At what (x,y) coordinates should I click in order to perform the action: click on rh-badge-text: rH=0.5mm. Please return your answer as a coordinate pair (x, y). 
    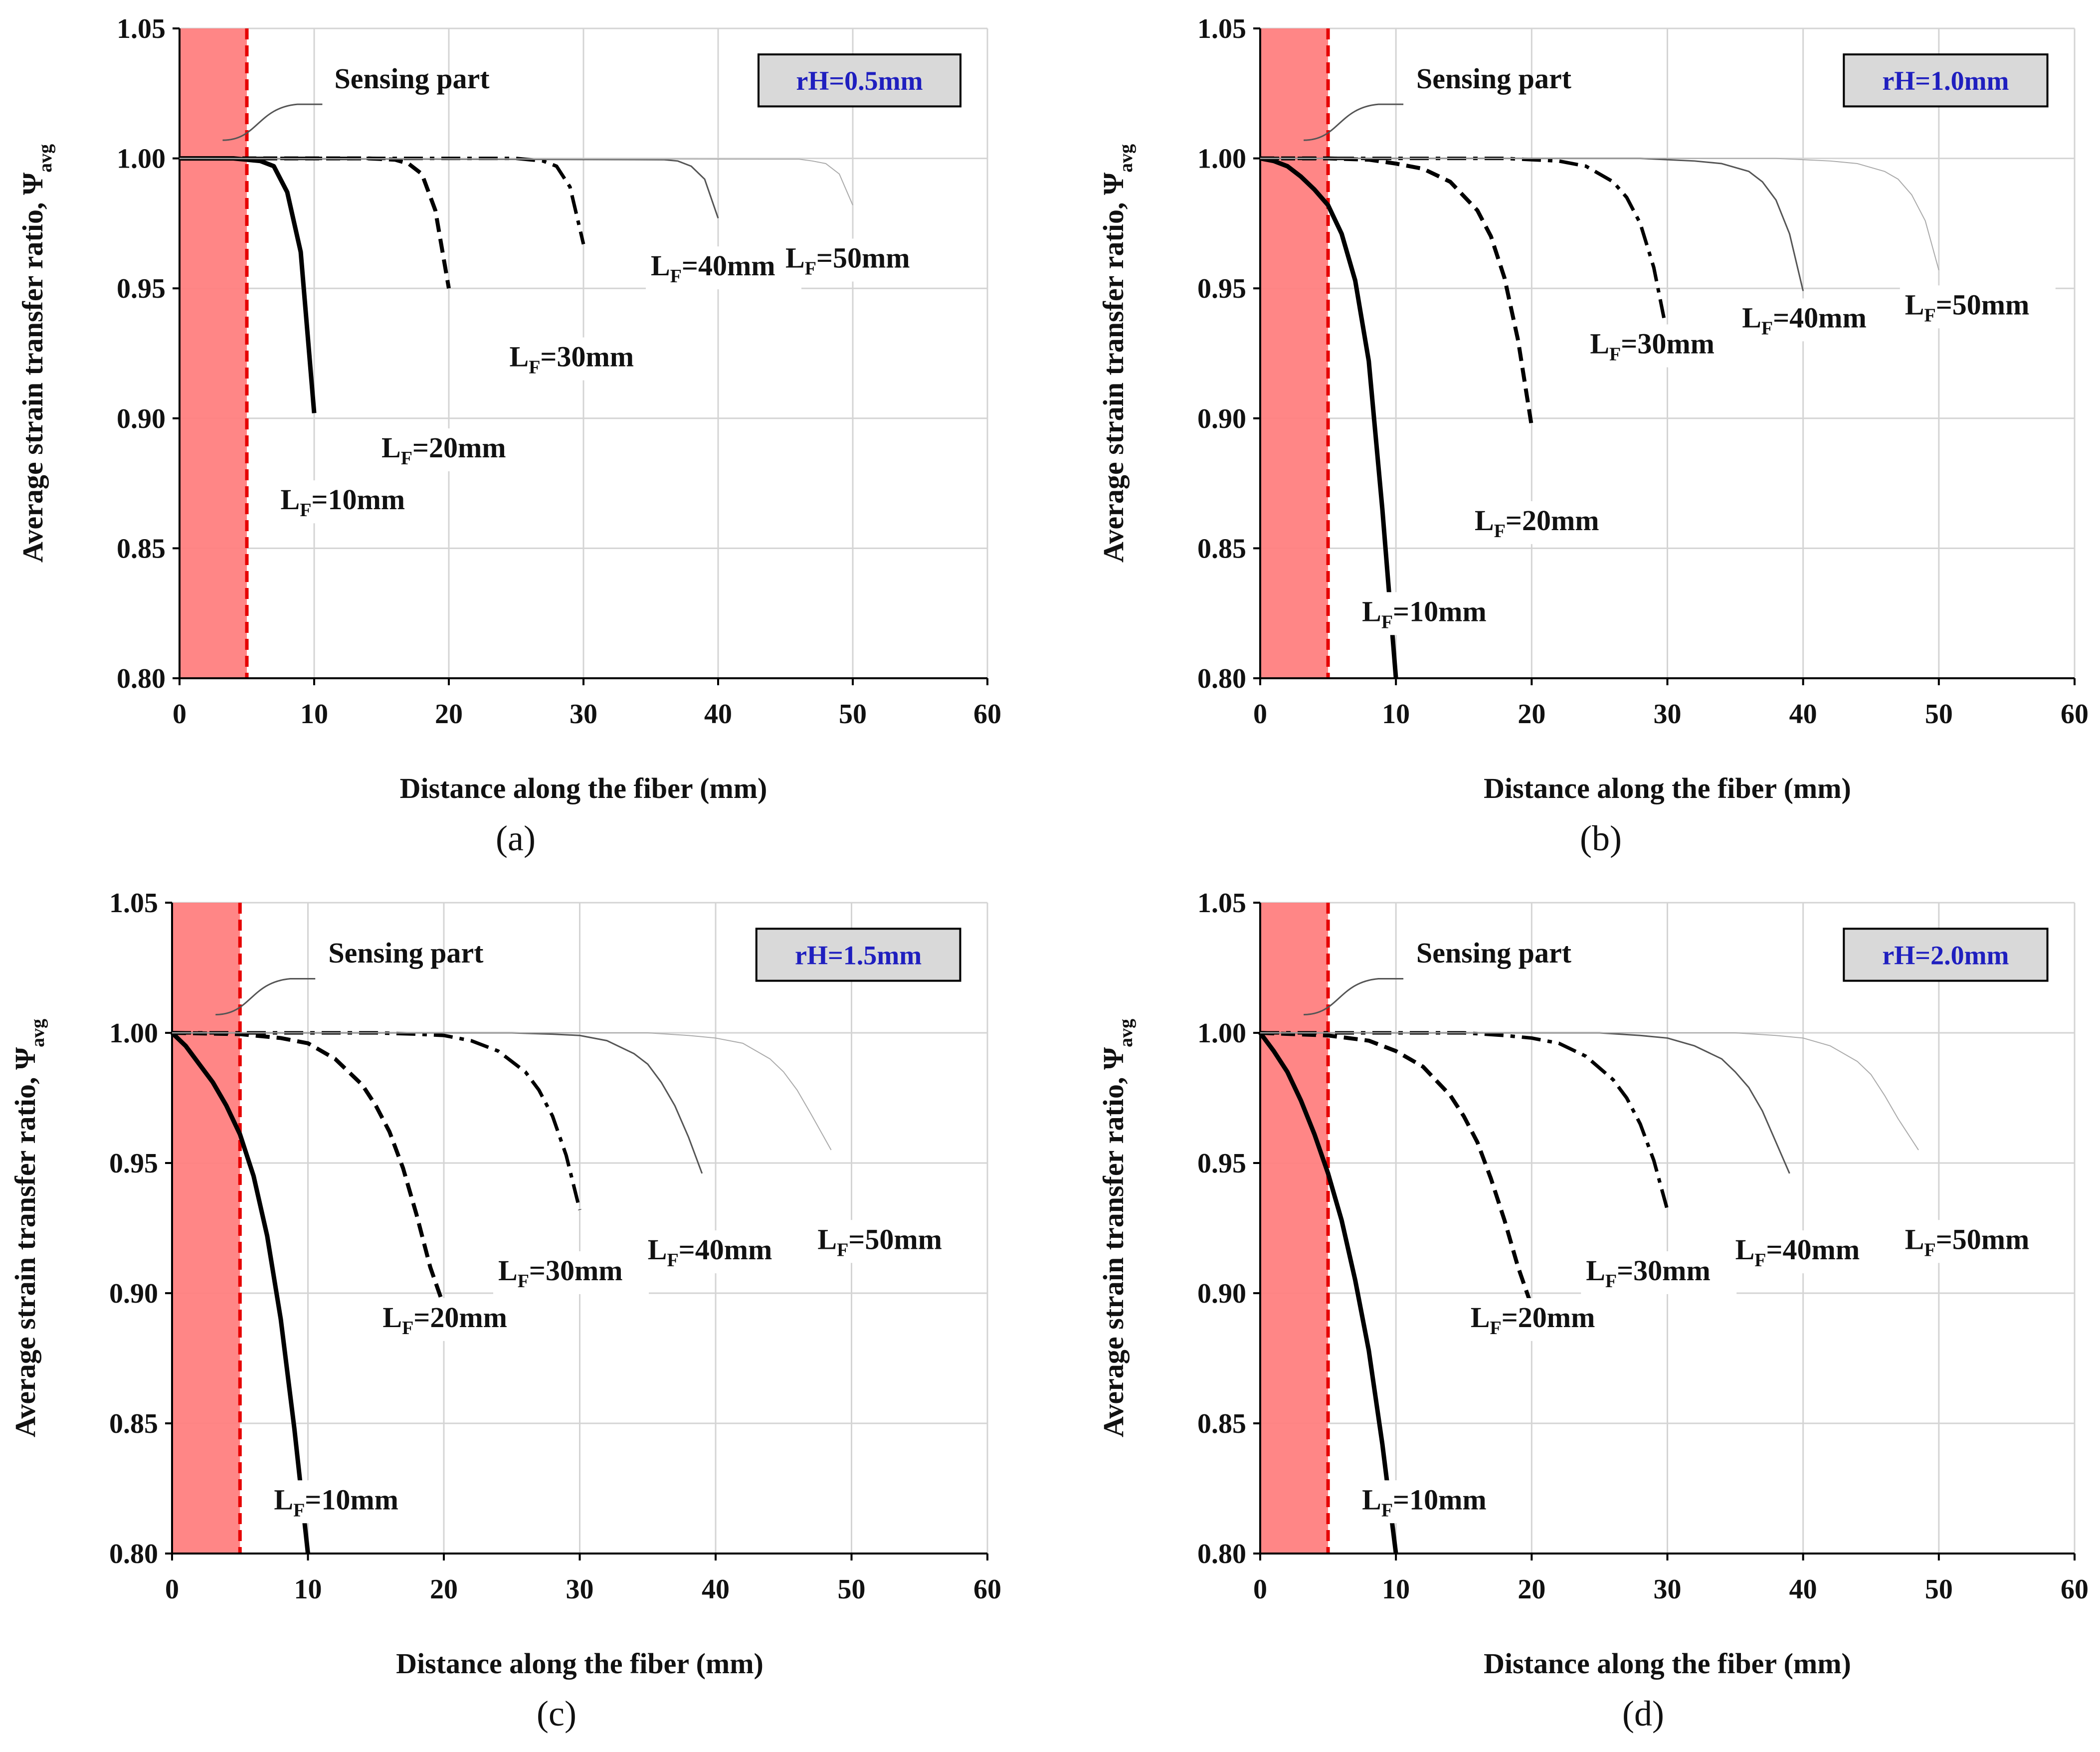
    Looking at the image, I should click on (859, 81).